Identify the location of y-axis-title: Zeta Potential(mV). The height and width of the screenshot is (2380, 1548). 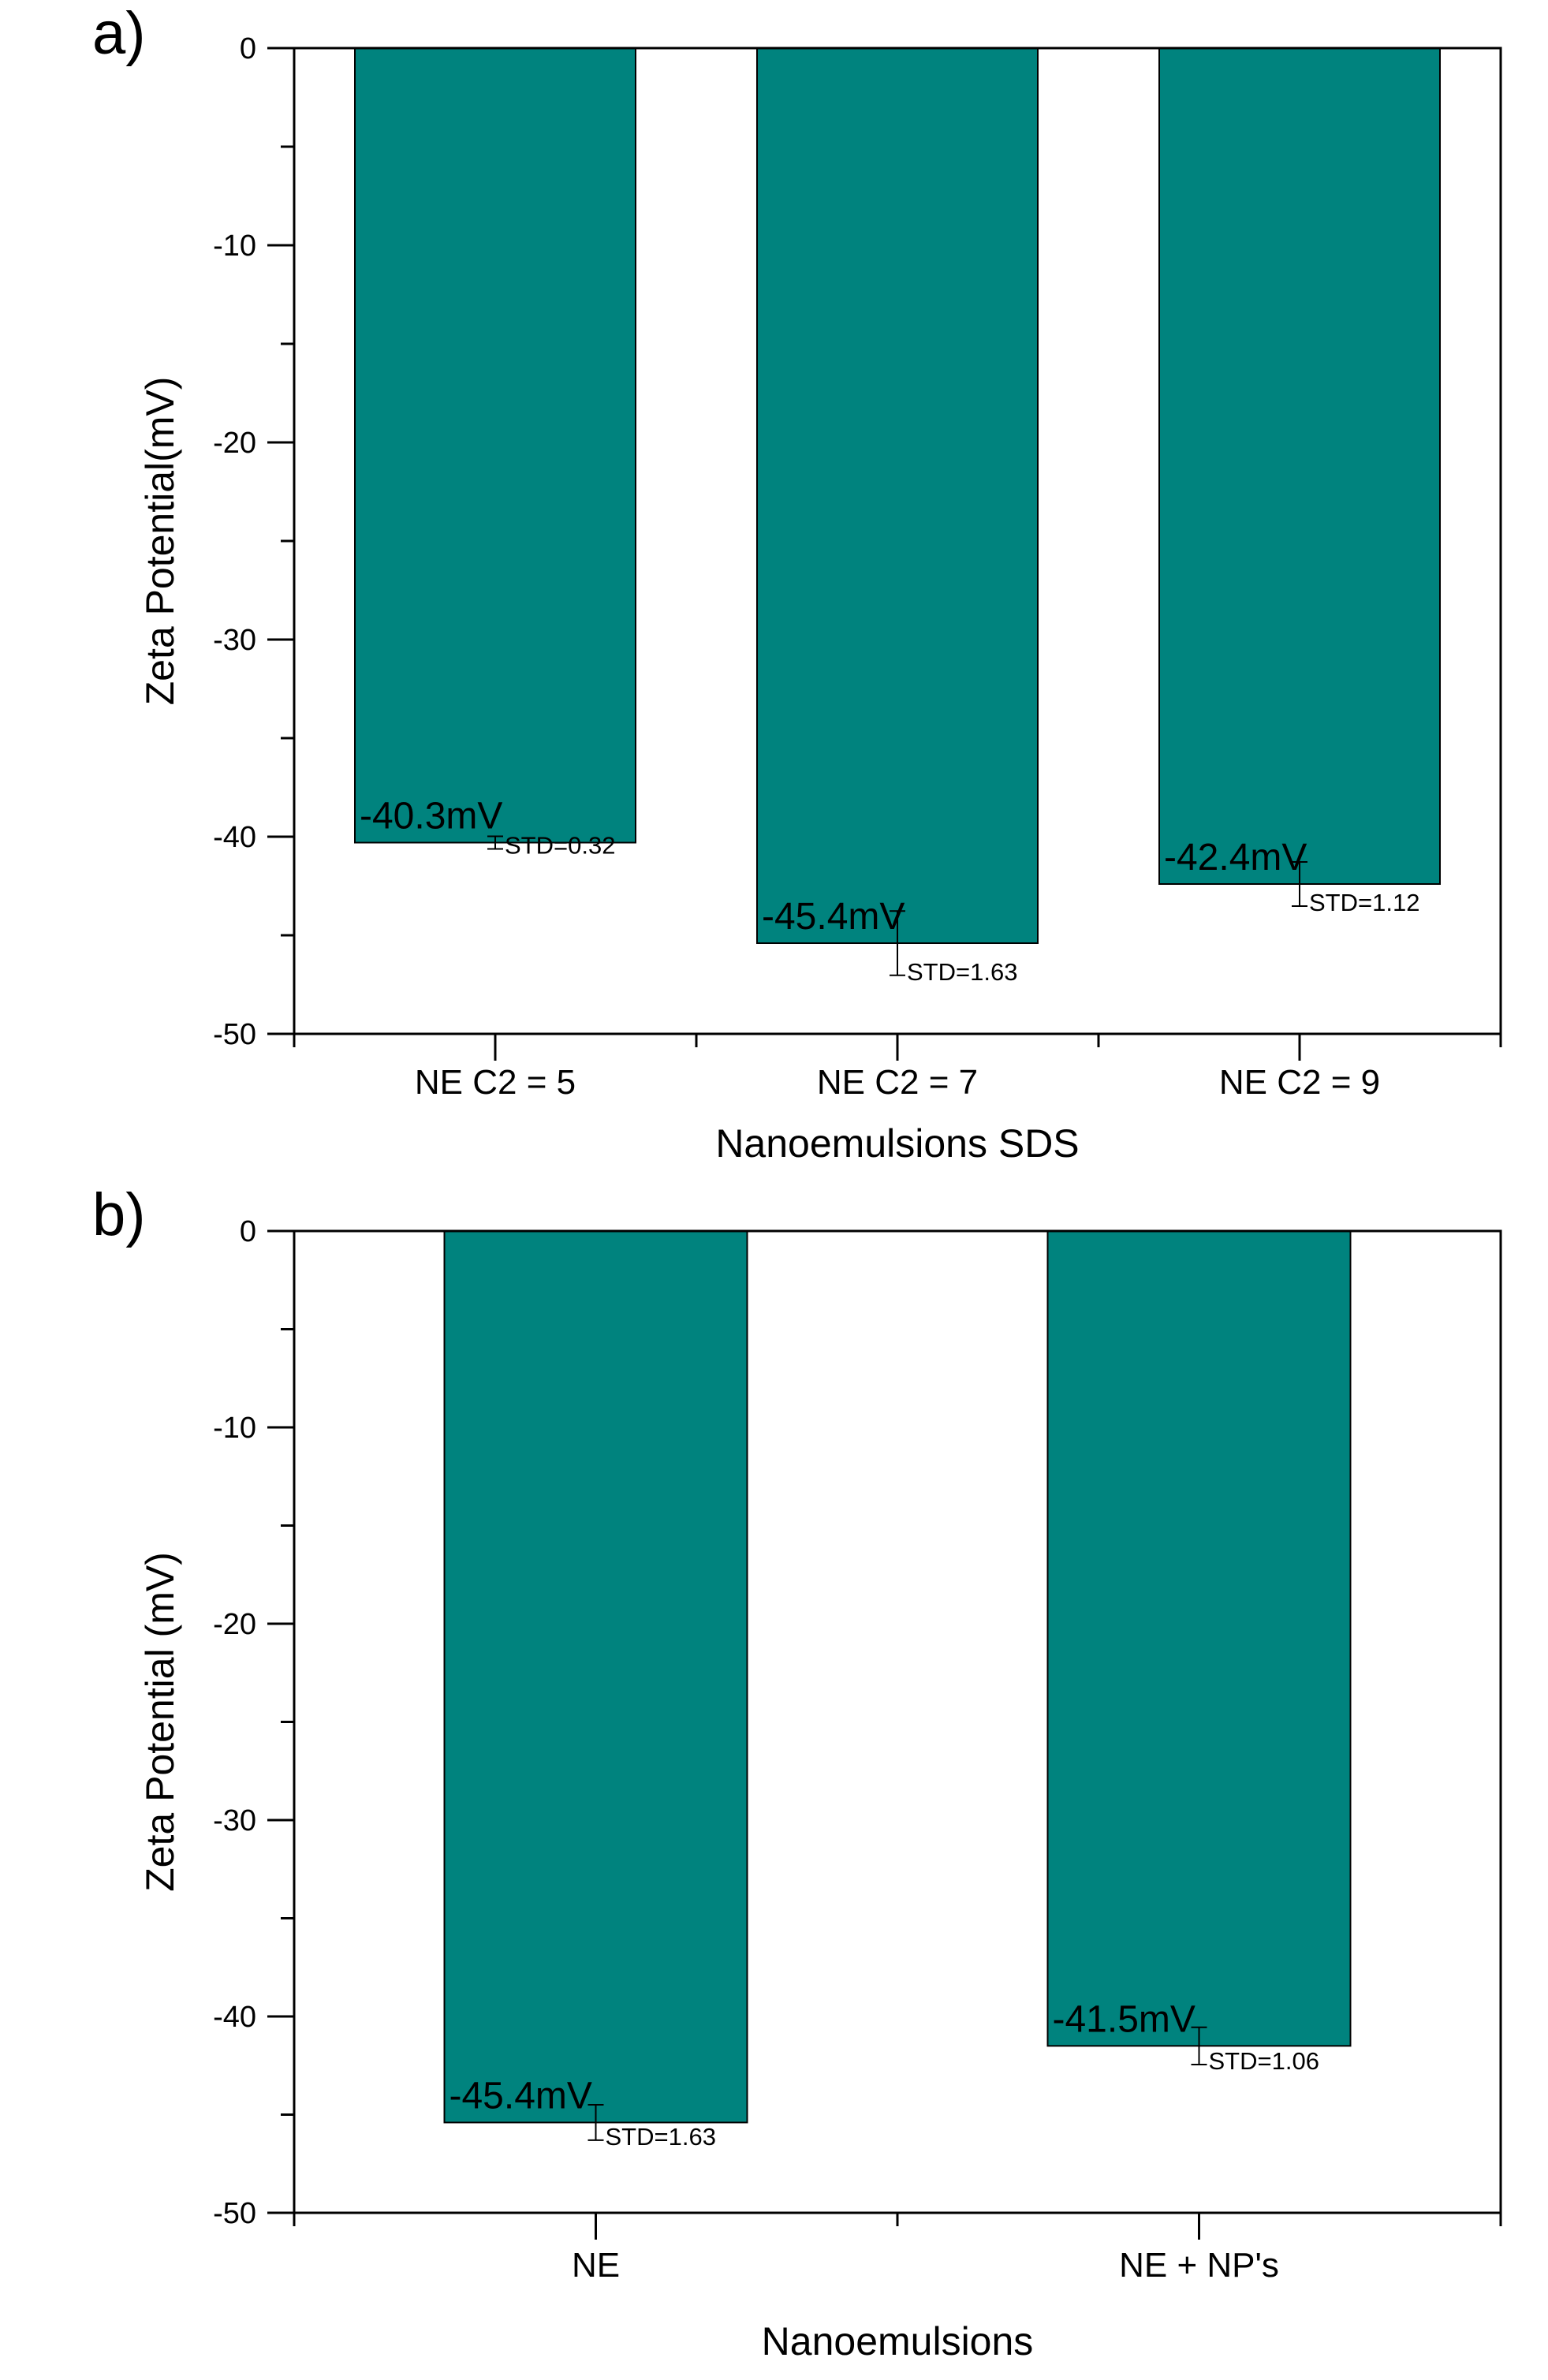
(160, 541).